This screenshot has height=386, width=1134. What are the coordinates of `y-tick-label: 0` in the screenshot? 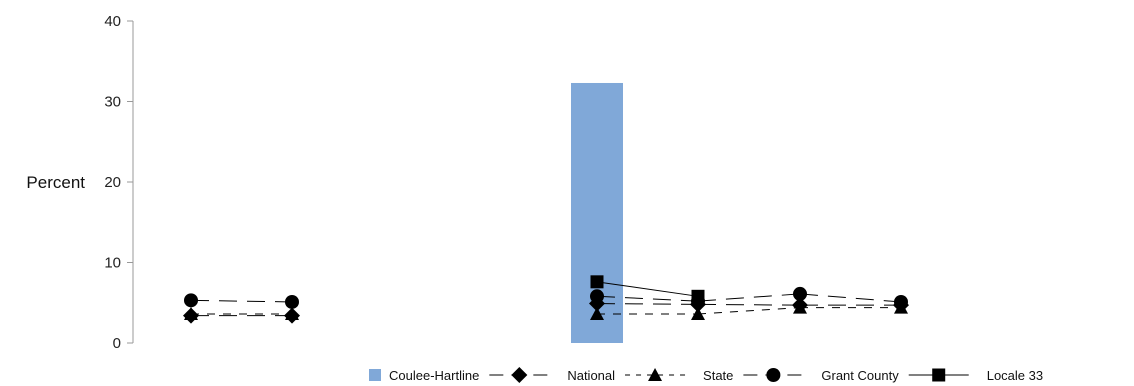 It's located at (117, 343).